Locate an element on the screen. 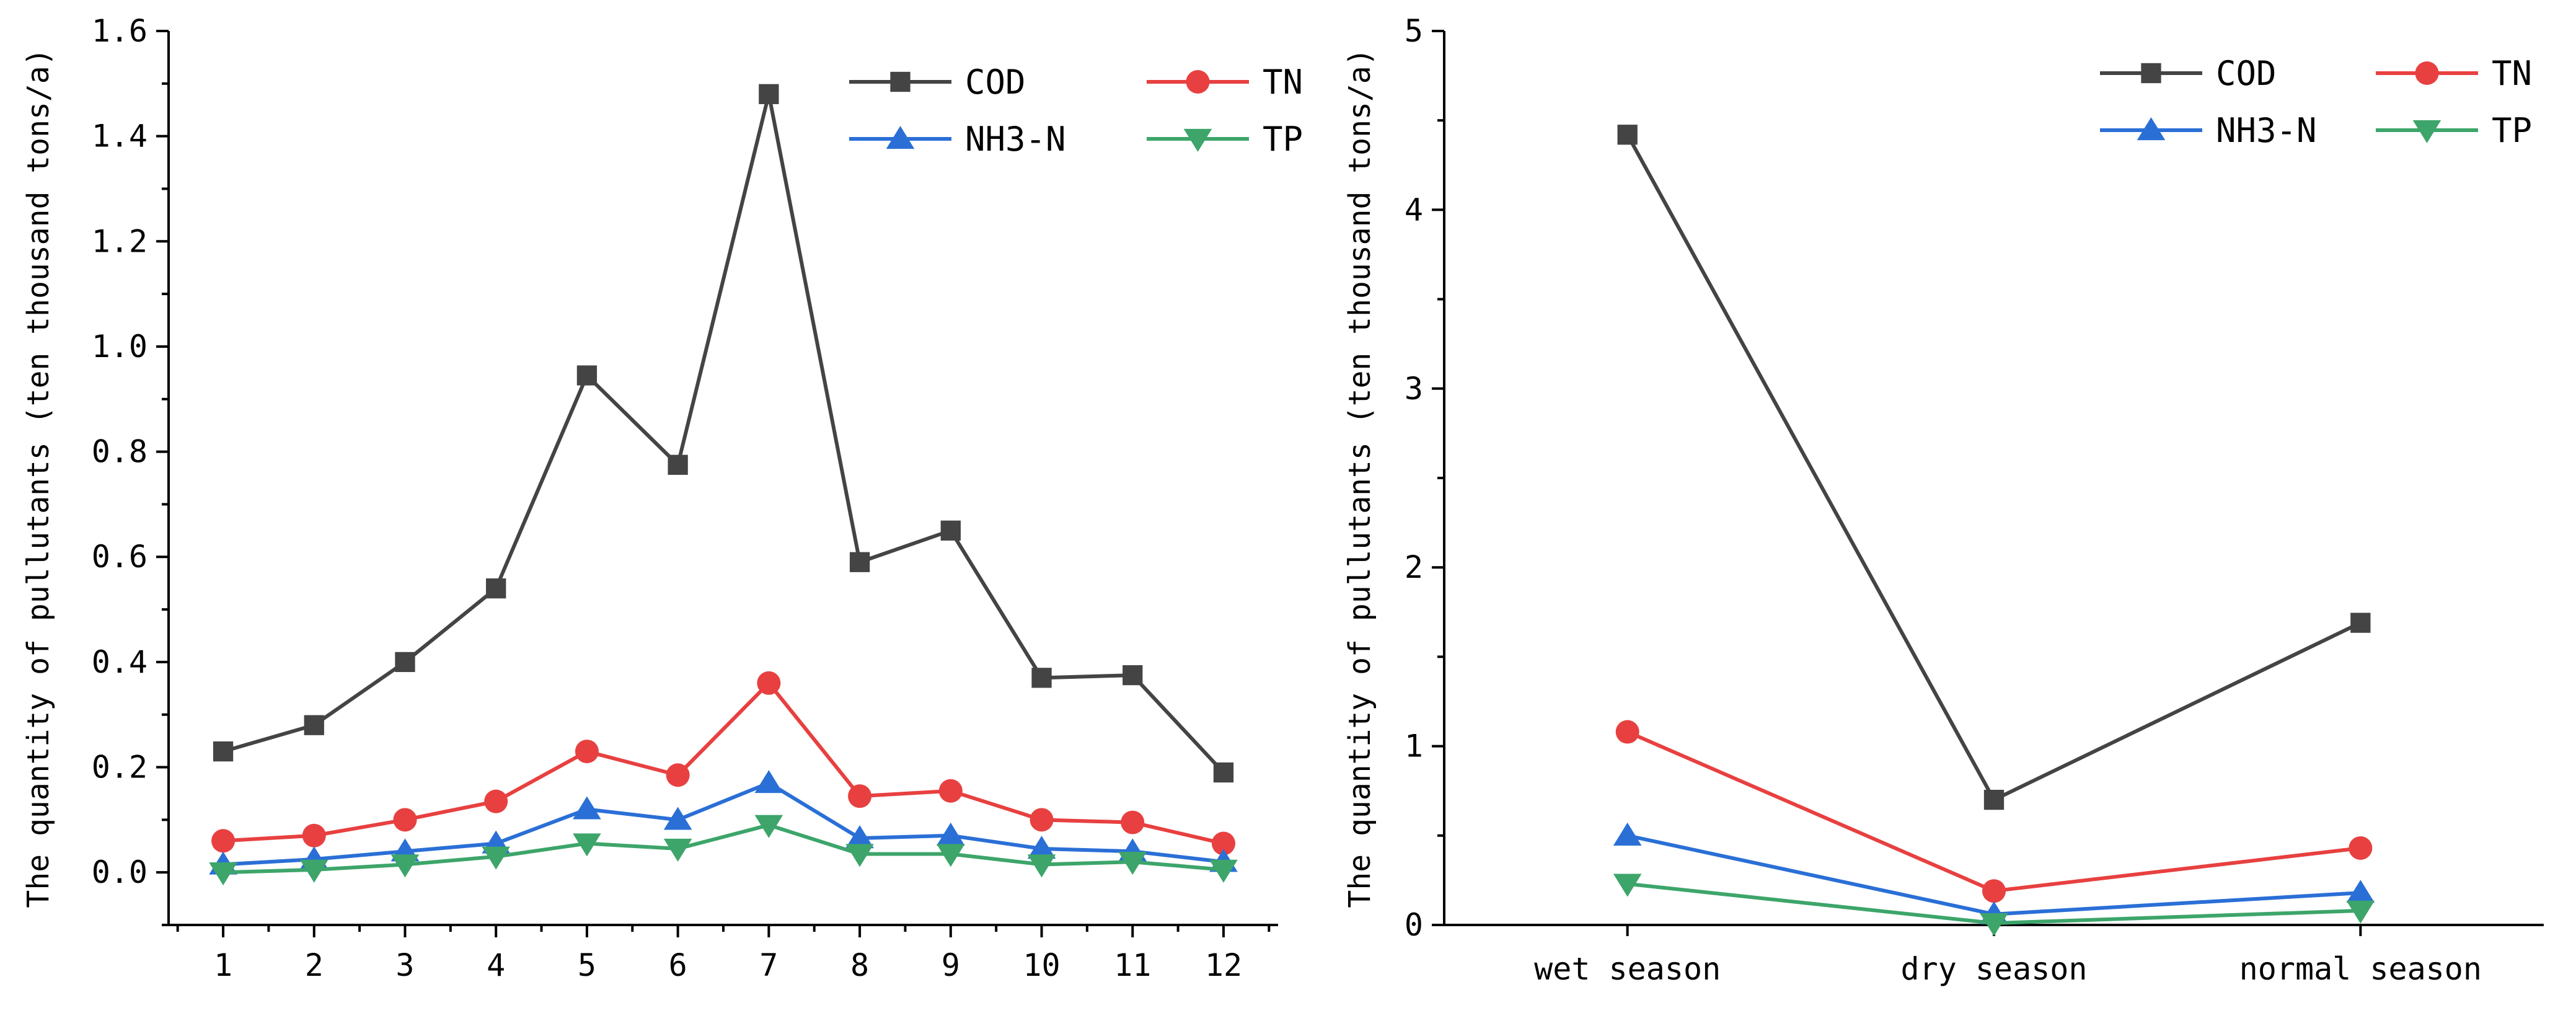 The height and width of the screenshot is (1013, 2576). legend-label-cod: COD is located at coordinates (2246, 74).